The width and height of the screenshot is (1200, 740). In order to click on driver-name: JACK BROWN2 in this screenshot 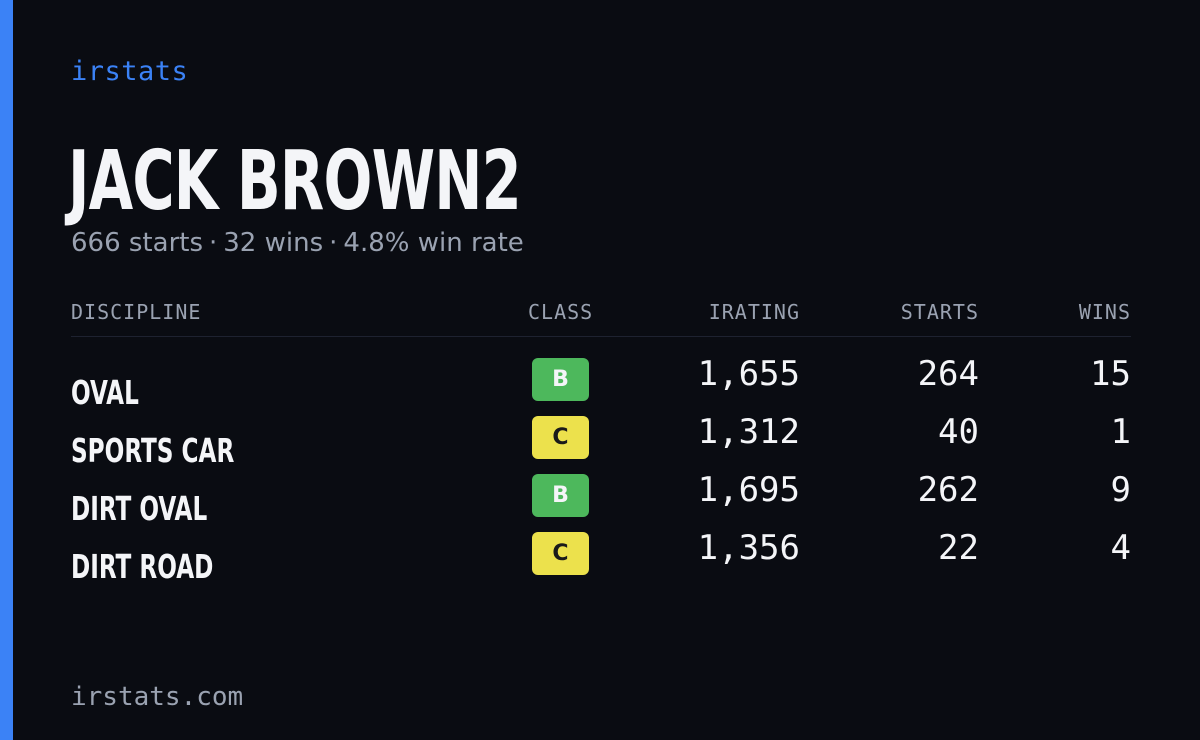, I will do `click(295, 181)`.